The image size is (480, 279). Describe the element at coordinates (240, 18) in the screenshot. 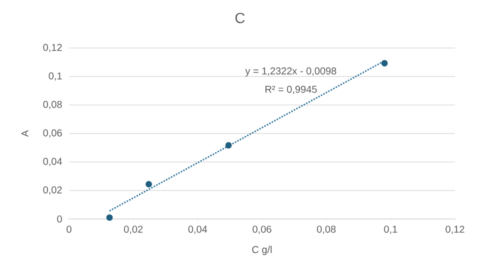

I see `chart-title: C` at that location.